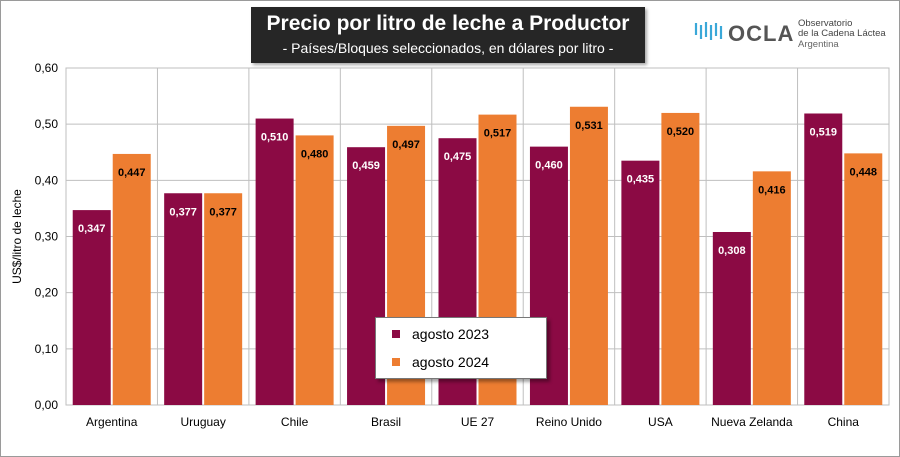 Image resolution: width=900 pixels, height=457 pixels. What do you see at coordinates (818, 44) in the screenshot?
I see `logo-line-3: Argentina` at bounding box center [818, 44].